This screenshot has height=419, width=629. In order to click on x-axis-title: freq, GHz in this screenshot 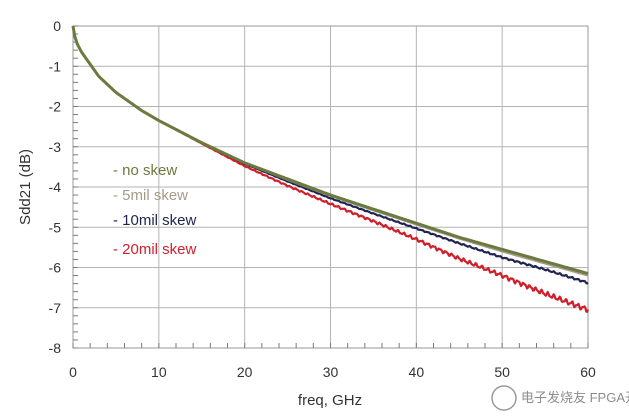, I will do `click(330, 400)`.